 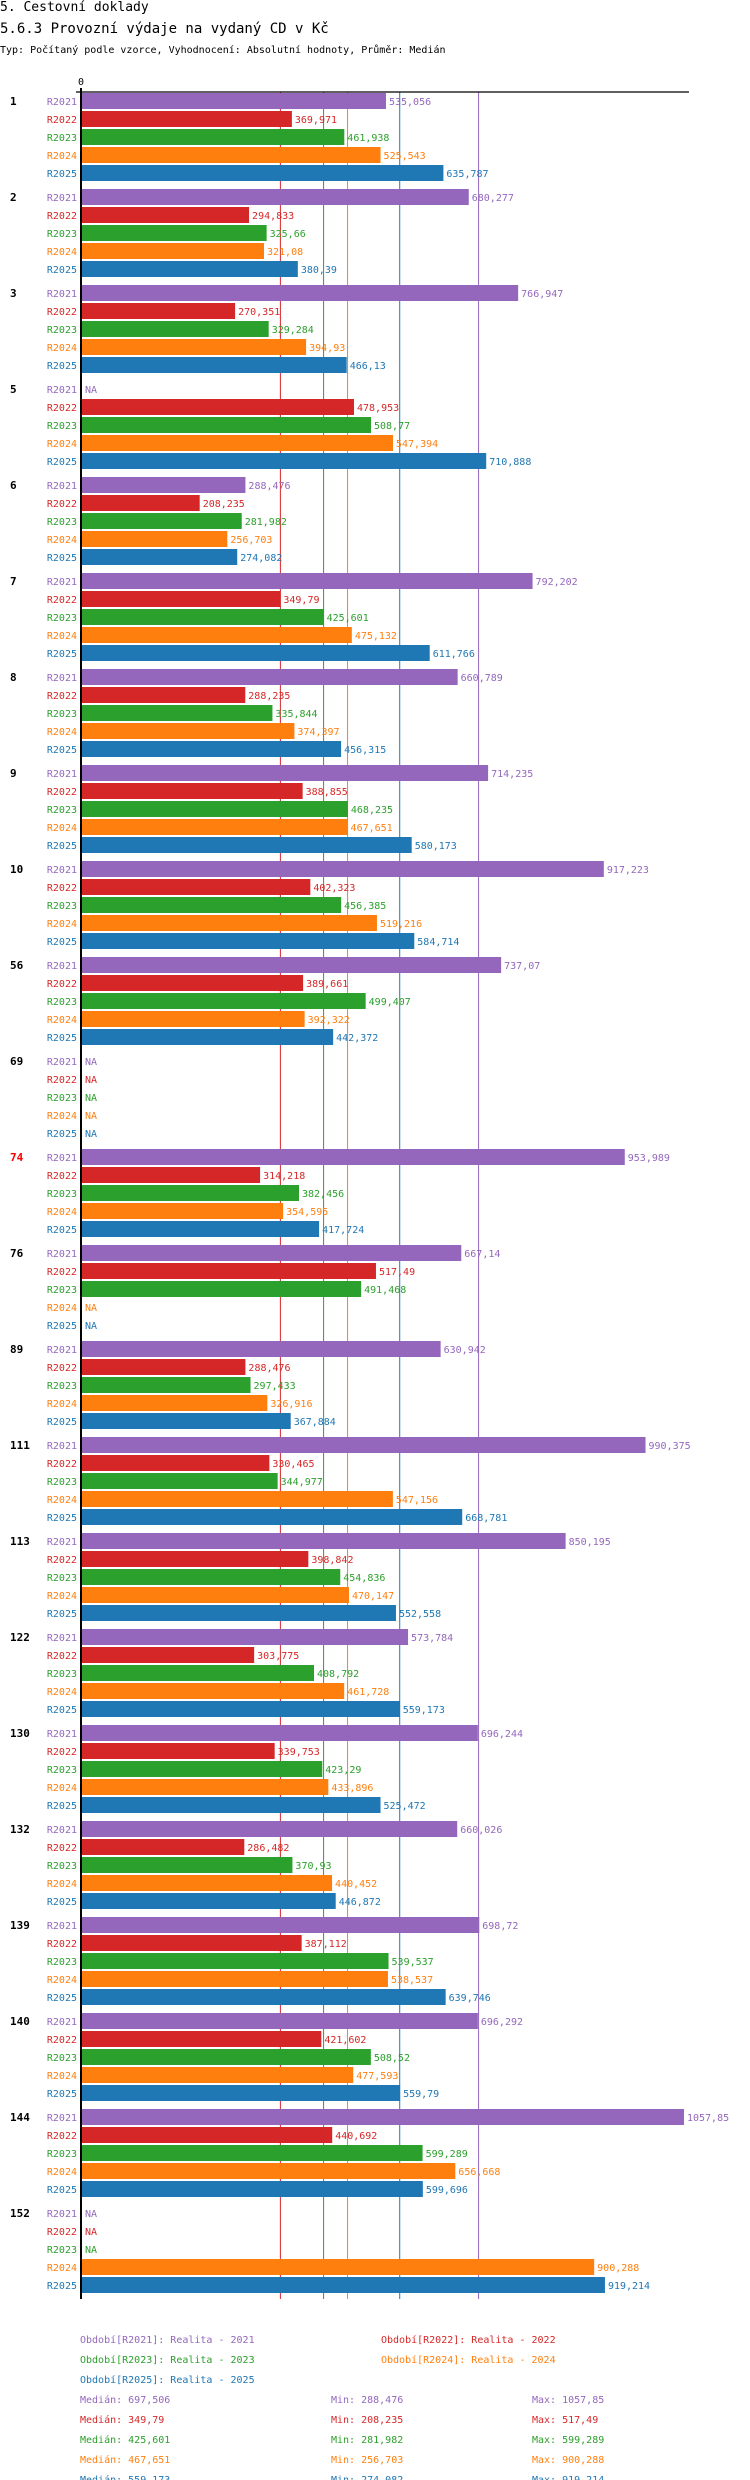 What do you see at coordinates (397, 1272) in the screenshot?
I see `data-label: 517,49` at bounding box center [397, 1272].